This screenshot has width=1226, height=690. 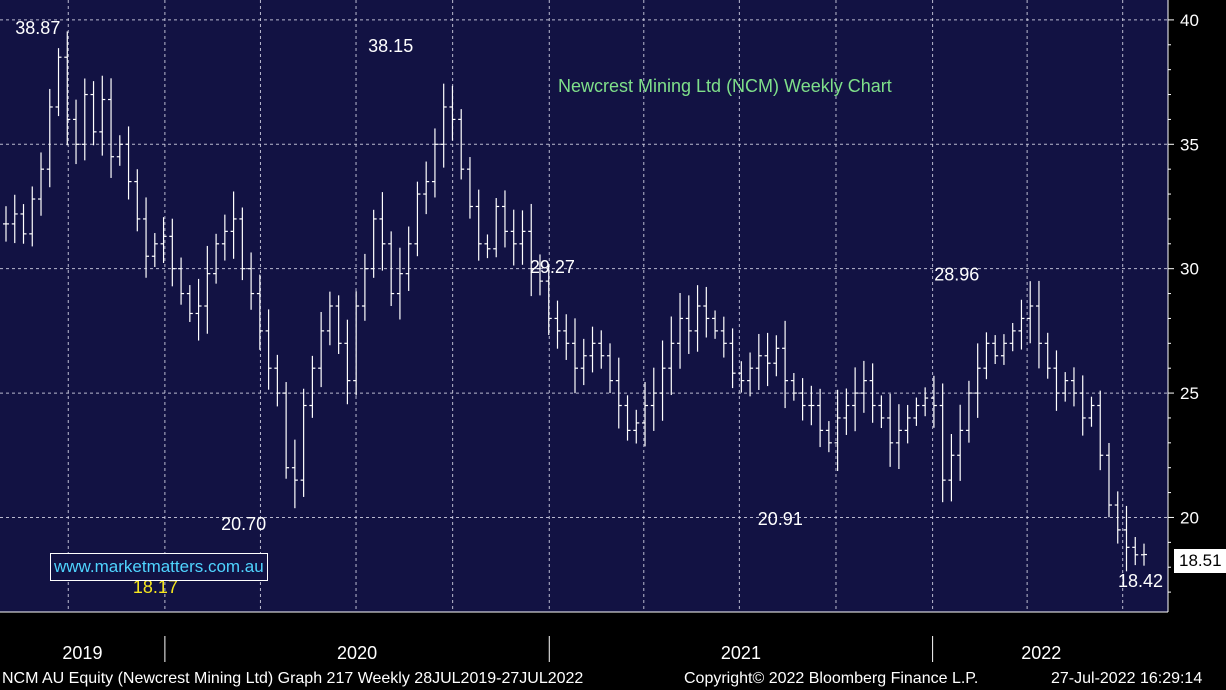 What do you see at coordinates (1189, 269) in the screenshot?
I see `tick-label-y-30: 30` at bounding box center [1189, 269].